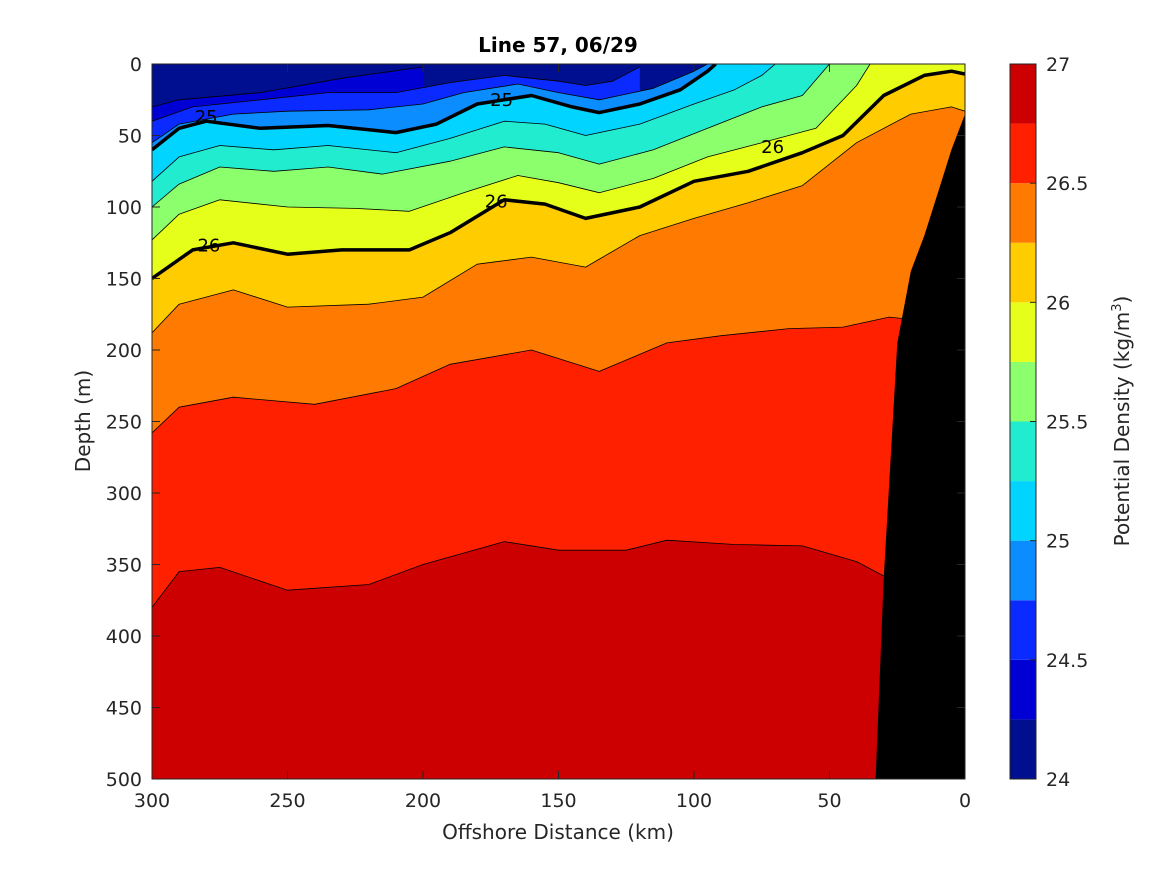 This screenshot has height=875, width=1167. What do you see at coordinates (124, 637) in the screenshot?
I see `y-tick-label: 400` at bounding box center [124, 637].